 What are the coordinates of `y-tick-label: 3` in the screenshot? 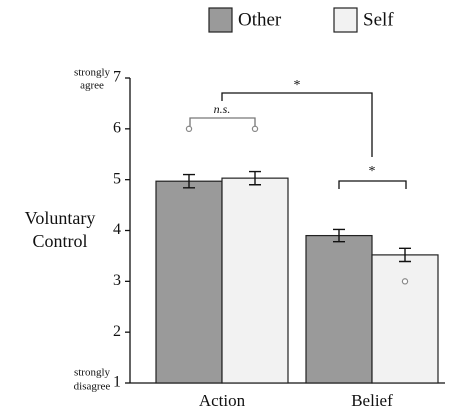 It's located at (117, 280).